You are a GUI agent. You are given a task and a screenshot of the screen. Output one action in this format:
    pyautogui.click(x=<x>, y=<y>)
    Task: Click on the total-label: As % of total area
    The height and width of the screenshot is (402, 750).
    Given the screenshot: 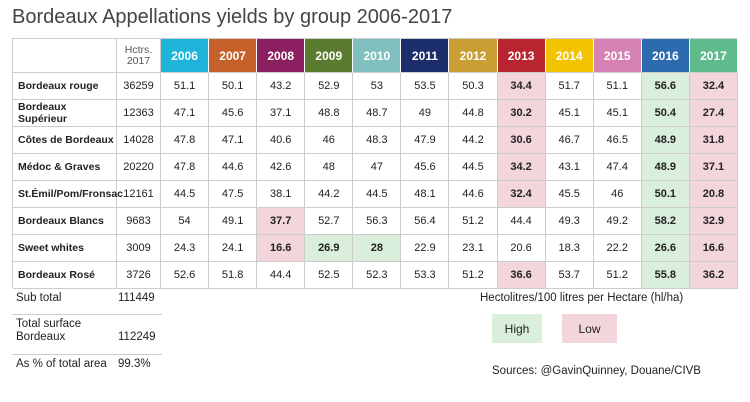 What is the action you would take?
    pyautogui.click(x=61, y=364)
    